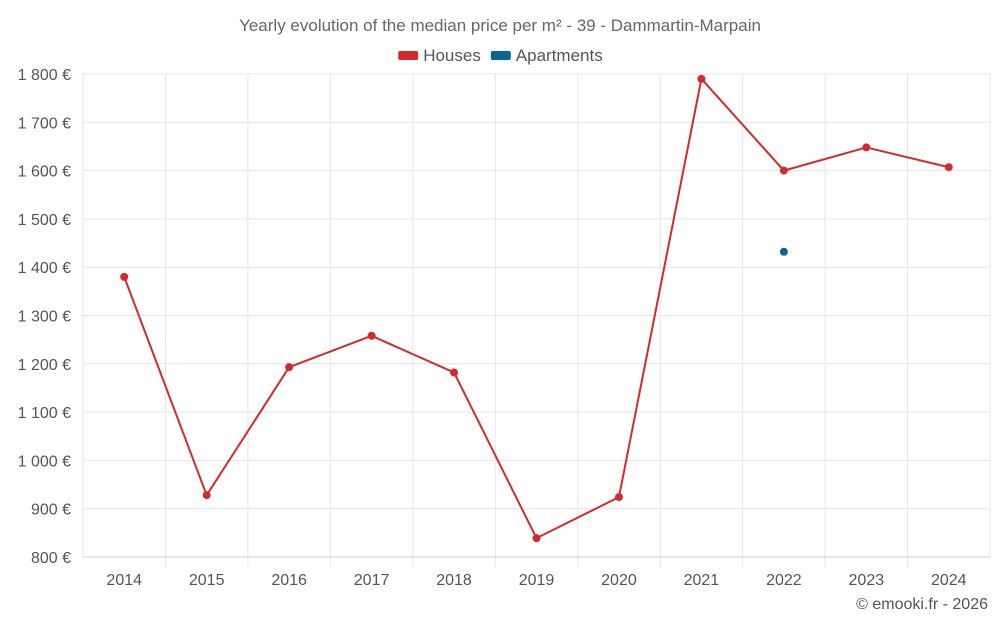 This screenshot has height=625, width=1000. Describe the element at coordinates (784, 580) in the screenshot. I see `x-tick-label: 2022` at that location.